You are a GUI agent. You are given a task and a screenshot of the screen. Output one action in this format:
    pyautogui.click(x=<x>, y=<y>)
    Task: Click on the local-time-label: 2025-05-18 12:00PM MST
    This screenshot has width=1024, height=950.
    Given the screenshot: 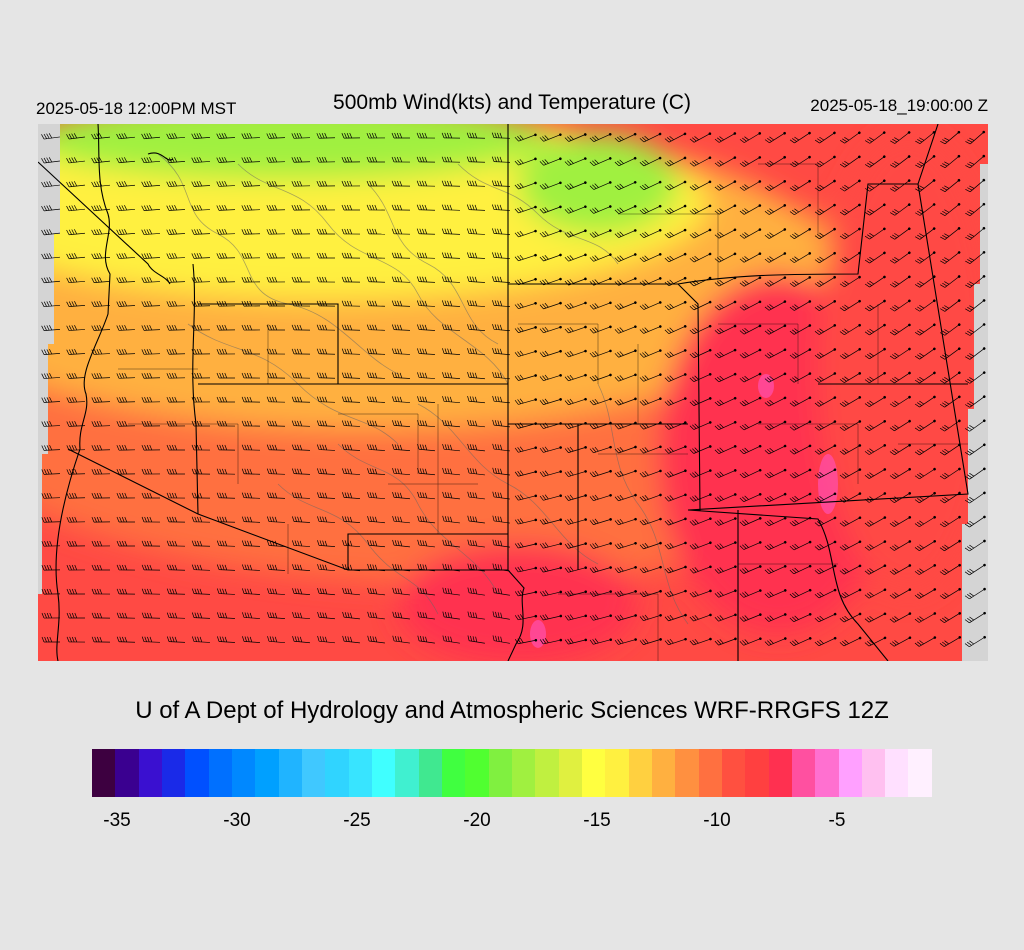 What is the action you would take?
    pyautogui.click(x=136, y=108)
    